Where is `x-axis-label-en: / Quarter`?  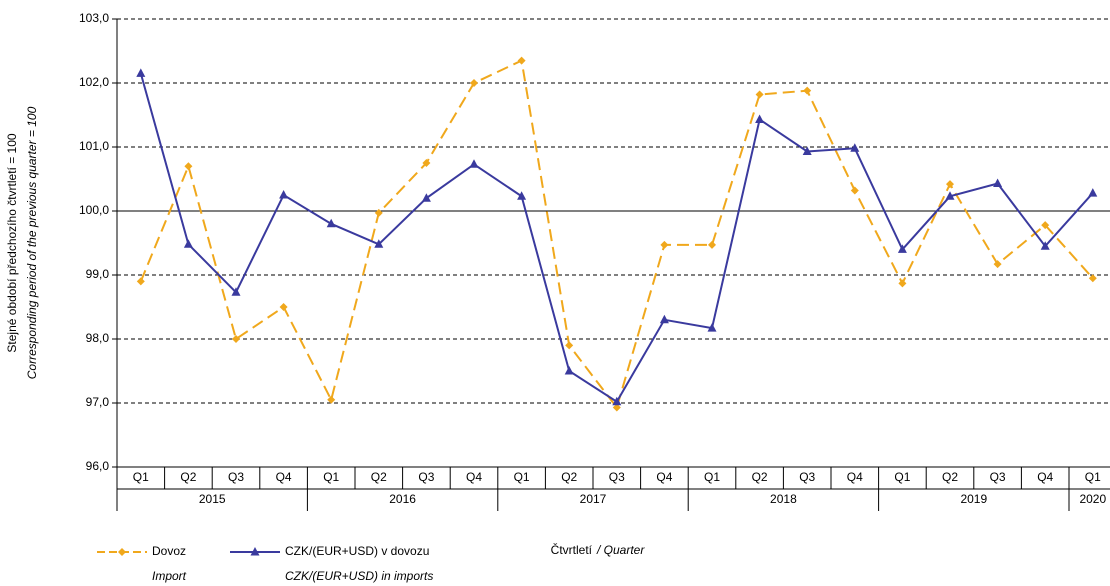 x-axis-label-en: / Quarter is located at coordinates (620, 550).